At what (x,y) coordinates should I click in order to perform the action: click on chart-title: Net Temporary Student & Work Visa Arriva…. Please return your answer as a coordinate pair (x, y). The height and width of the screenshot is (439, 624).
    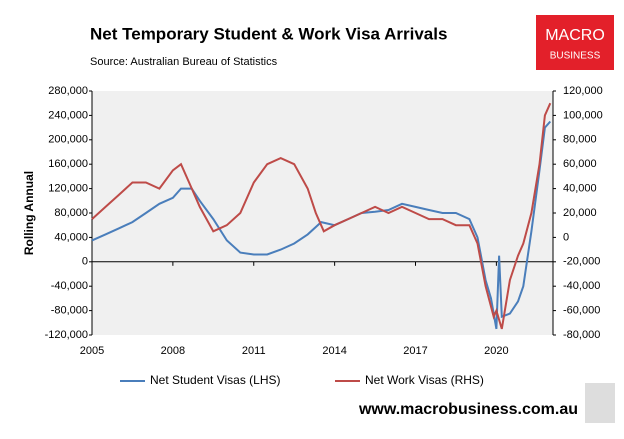
    Looking at the image, I should click on (268, 33).